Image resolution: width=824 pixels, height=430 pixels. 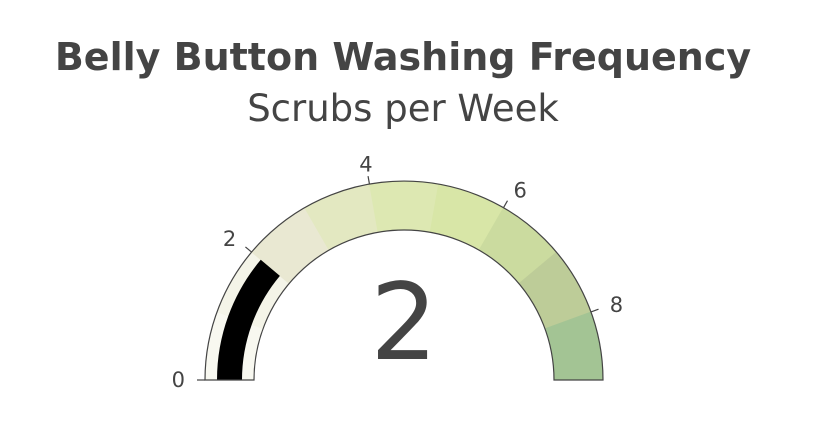 What do you see at coordinates (365, 164) in the screenshot?
I see `gauge-tick-label-4: 4` at bounding box center [365, 164].